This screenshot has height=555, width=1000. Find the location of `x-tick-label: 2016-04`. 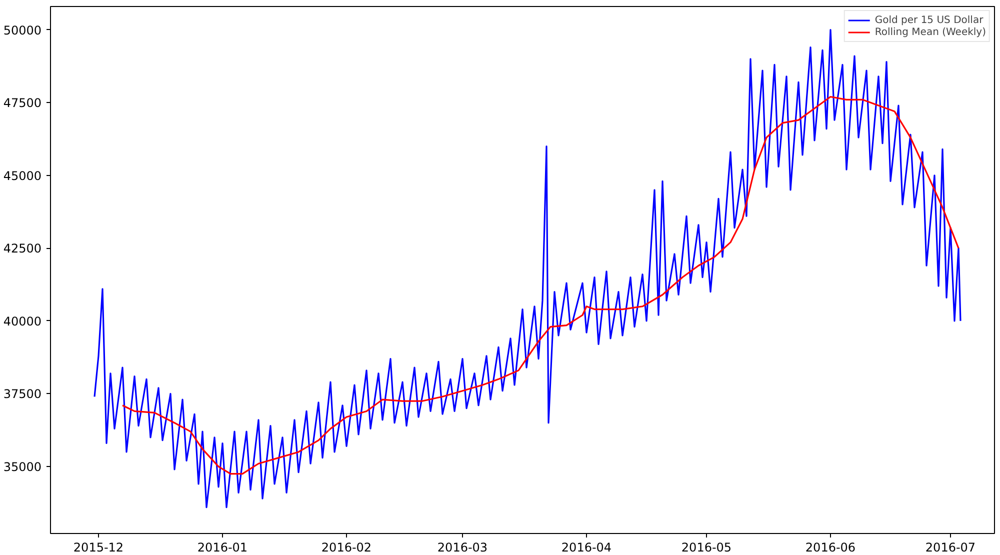

x-tick-label: 2016-04 is located at coordinates (586, 547).